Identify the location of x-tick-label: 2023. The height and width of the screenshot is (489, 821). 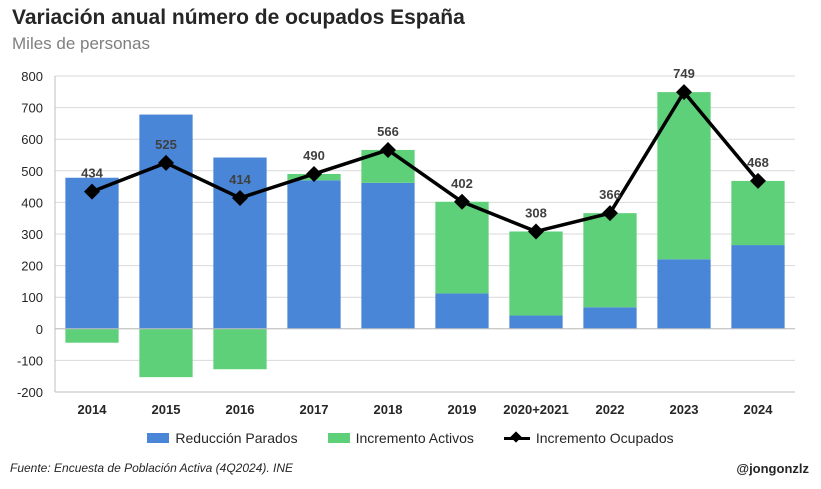
(684, 409).